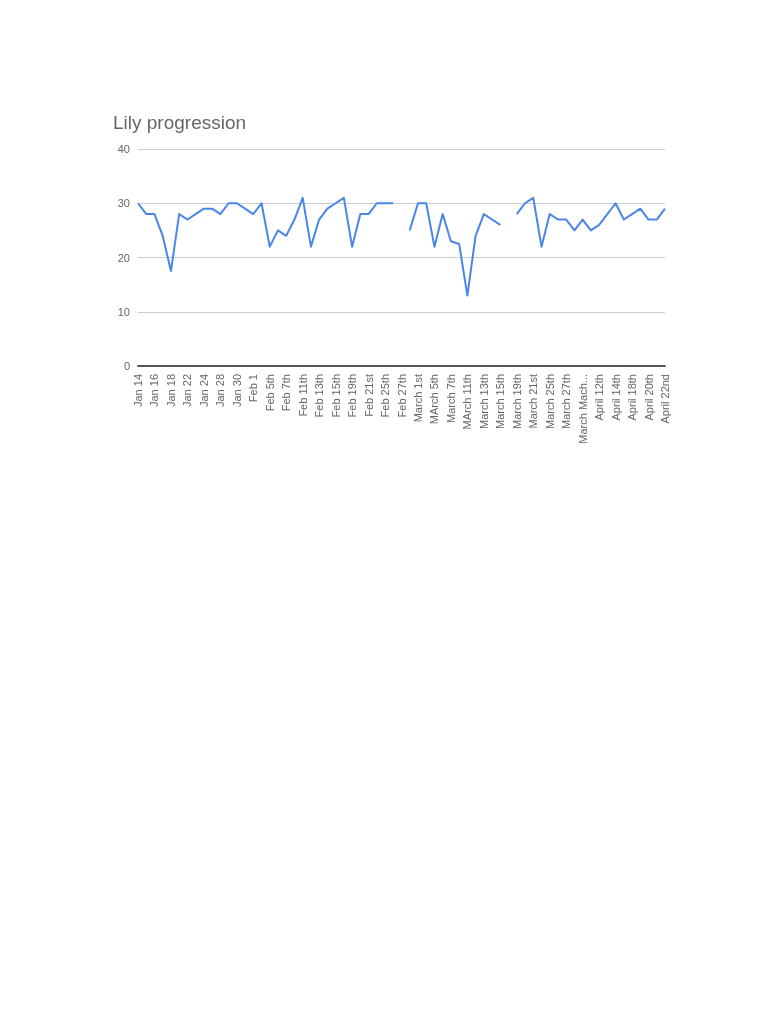 The width and height of the screenshot is (768, 1024). I want to click on x-tick-label: April 18th, so click(632, 397).